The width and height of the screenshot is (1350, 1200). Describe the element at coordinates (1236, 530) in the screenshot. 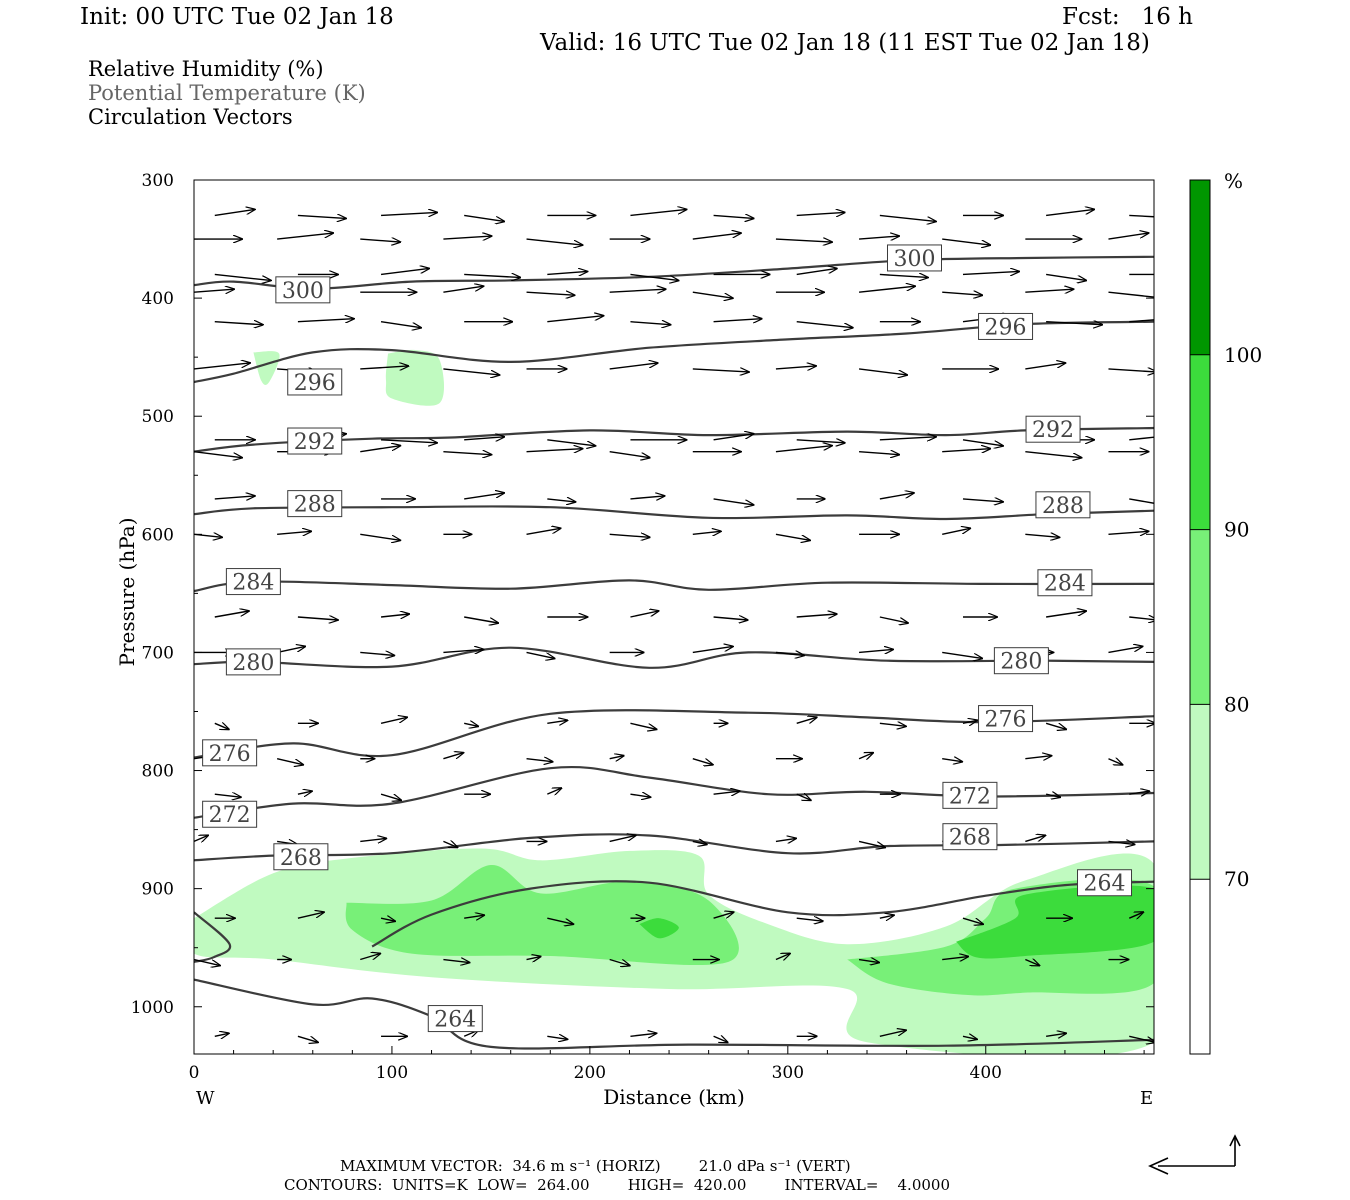

I see `colorbar-label: 90` at that location.